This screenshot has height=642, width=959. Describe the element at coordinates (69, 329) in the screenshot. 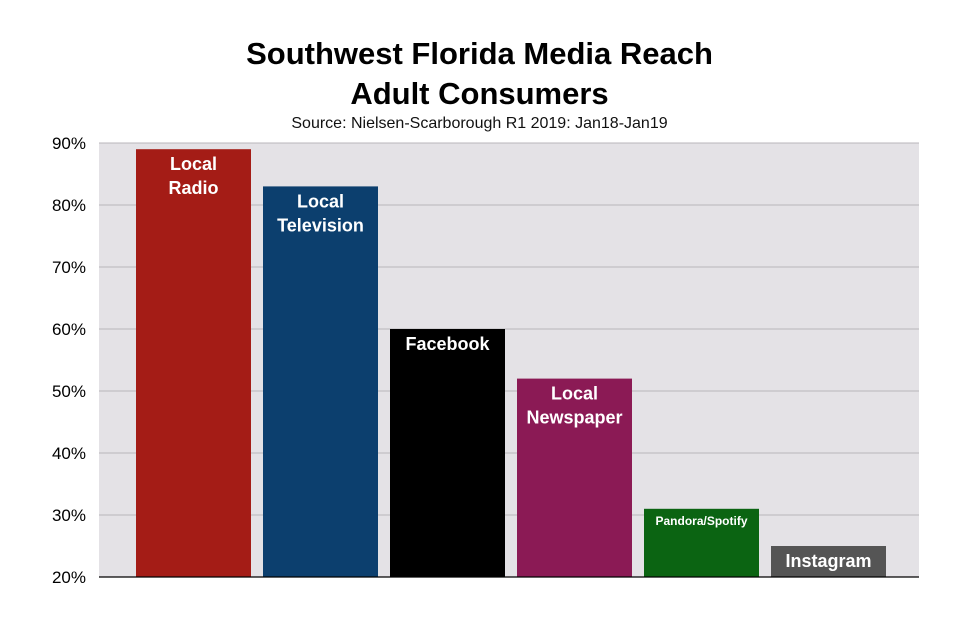

I see `y-tick-label: 60%` at that location.